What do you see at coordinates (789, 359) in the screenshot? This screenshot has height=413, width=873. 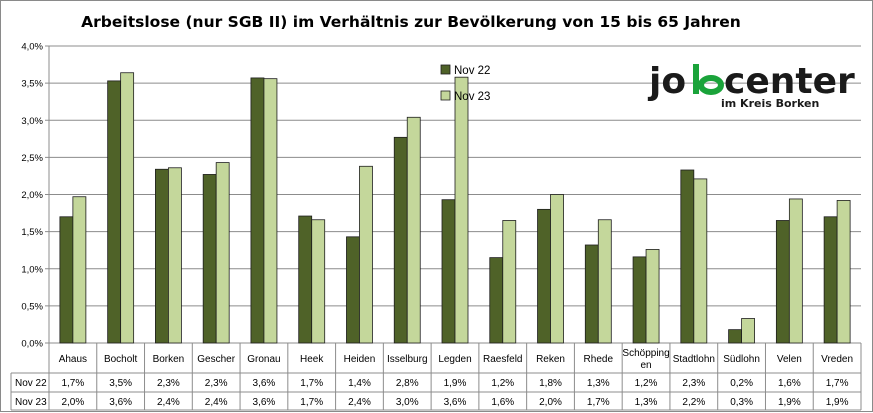 I see `category-label: Velen` at bounding box center [789, 359].